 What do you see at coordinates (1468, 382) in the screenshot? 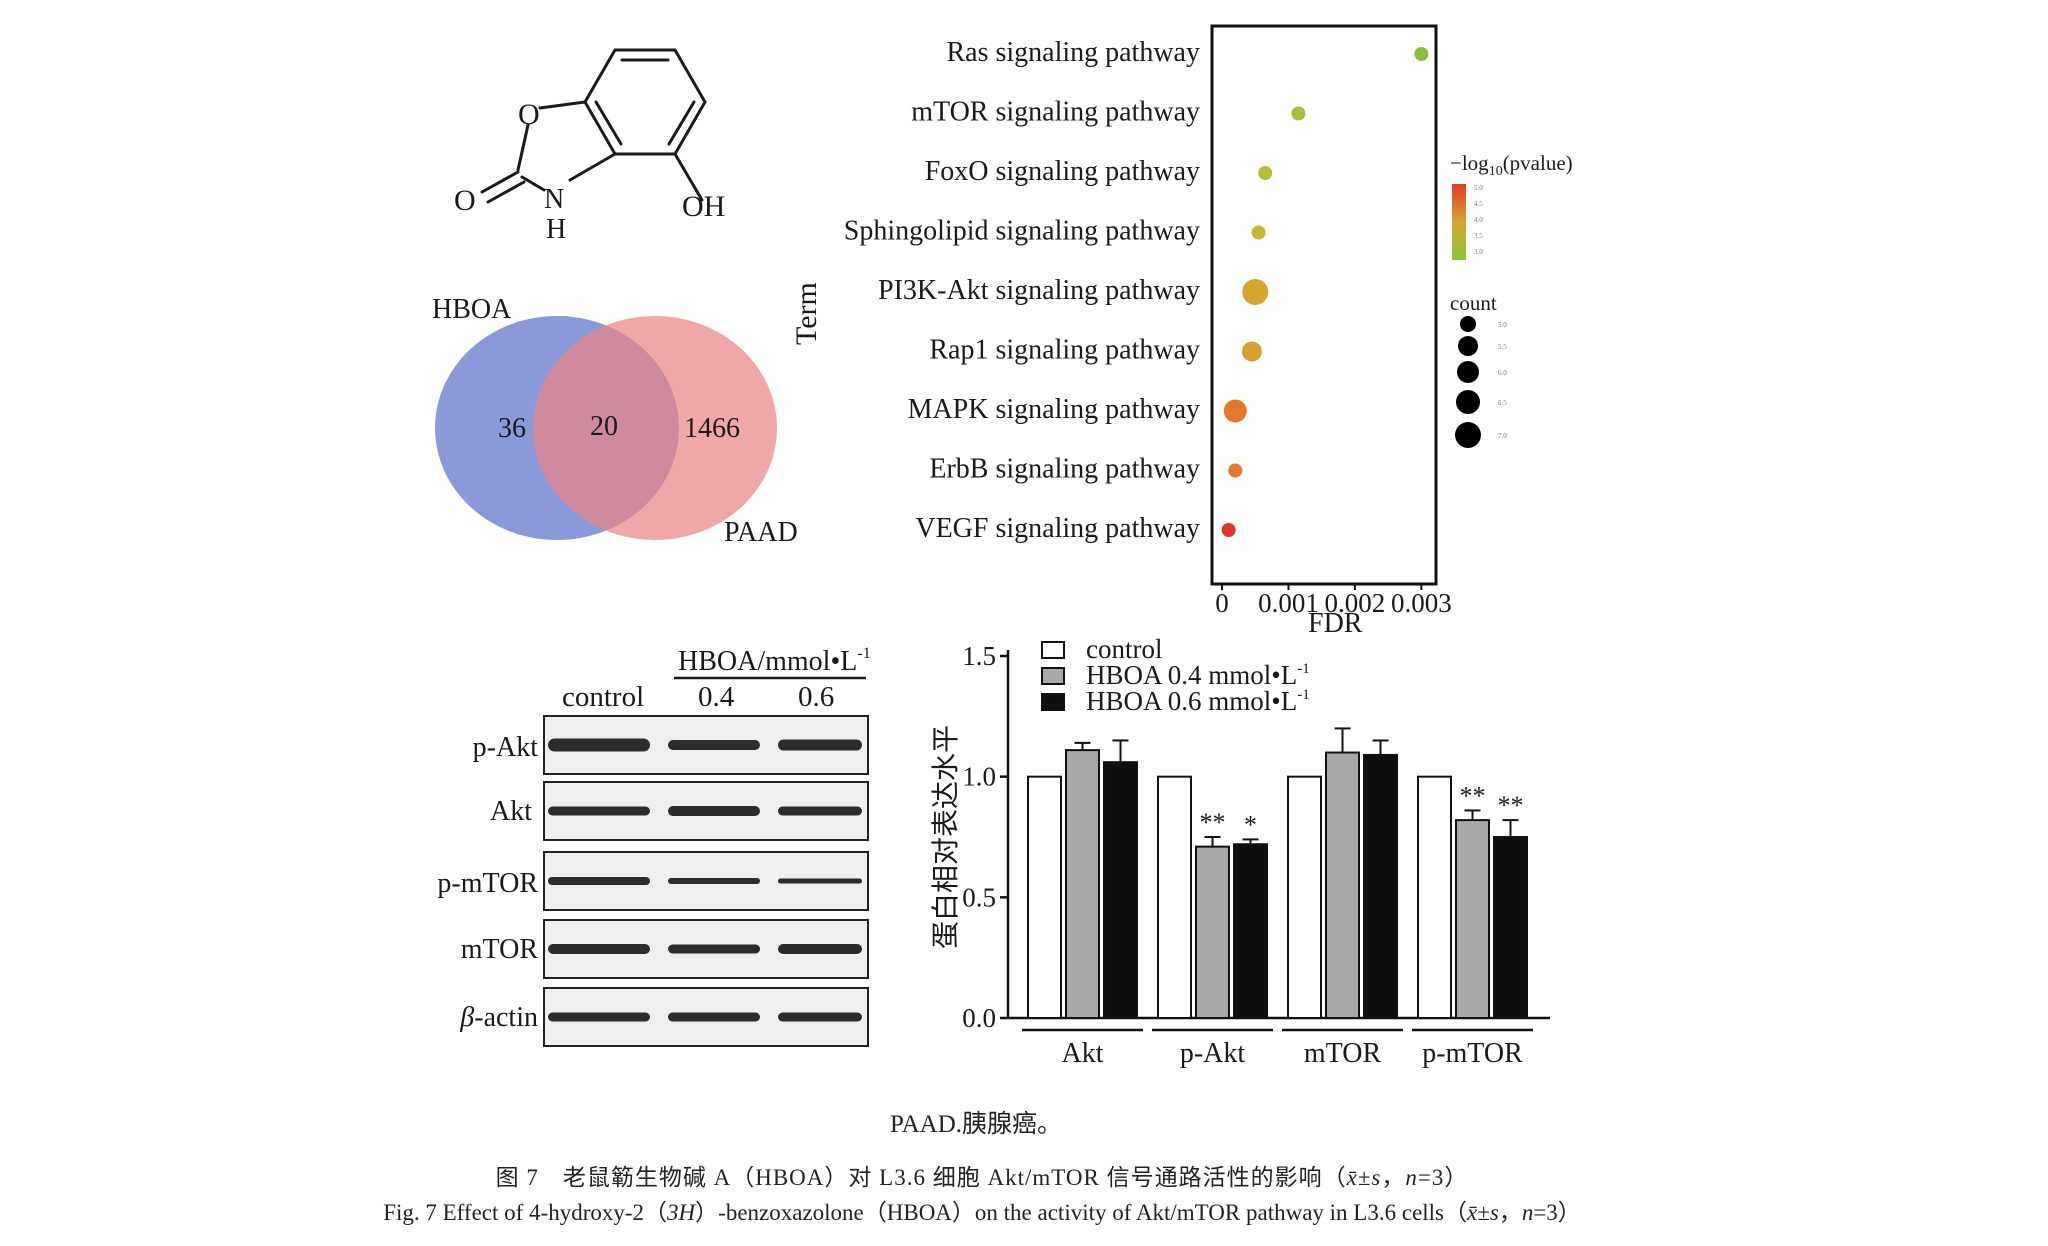
I see `size-legend-dots` at bounding box center [1468, 382].